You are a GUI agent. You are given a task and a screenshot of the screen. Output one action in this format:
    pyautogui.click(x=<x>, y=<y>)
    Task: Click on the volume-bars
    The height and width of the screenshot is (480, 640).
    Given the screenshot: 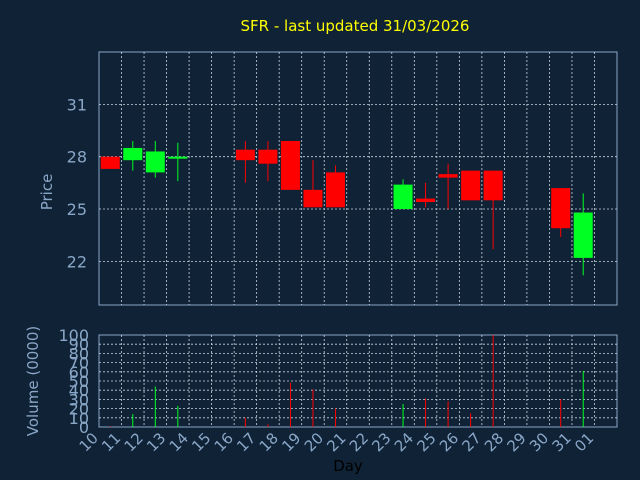 What is the action you would take?
    pyautogui.click(x=346, y=381)
    